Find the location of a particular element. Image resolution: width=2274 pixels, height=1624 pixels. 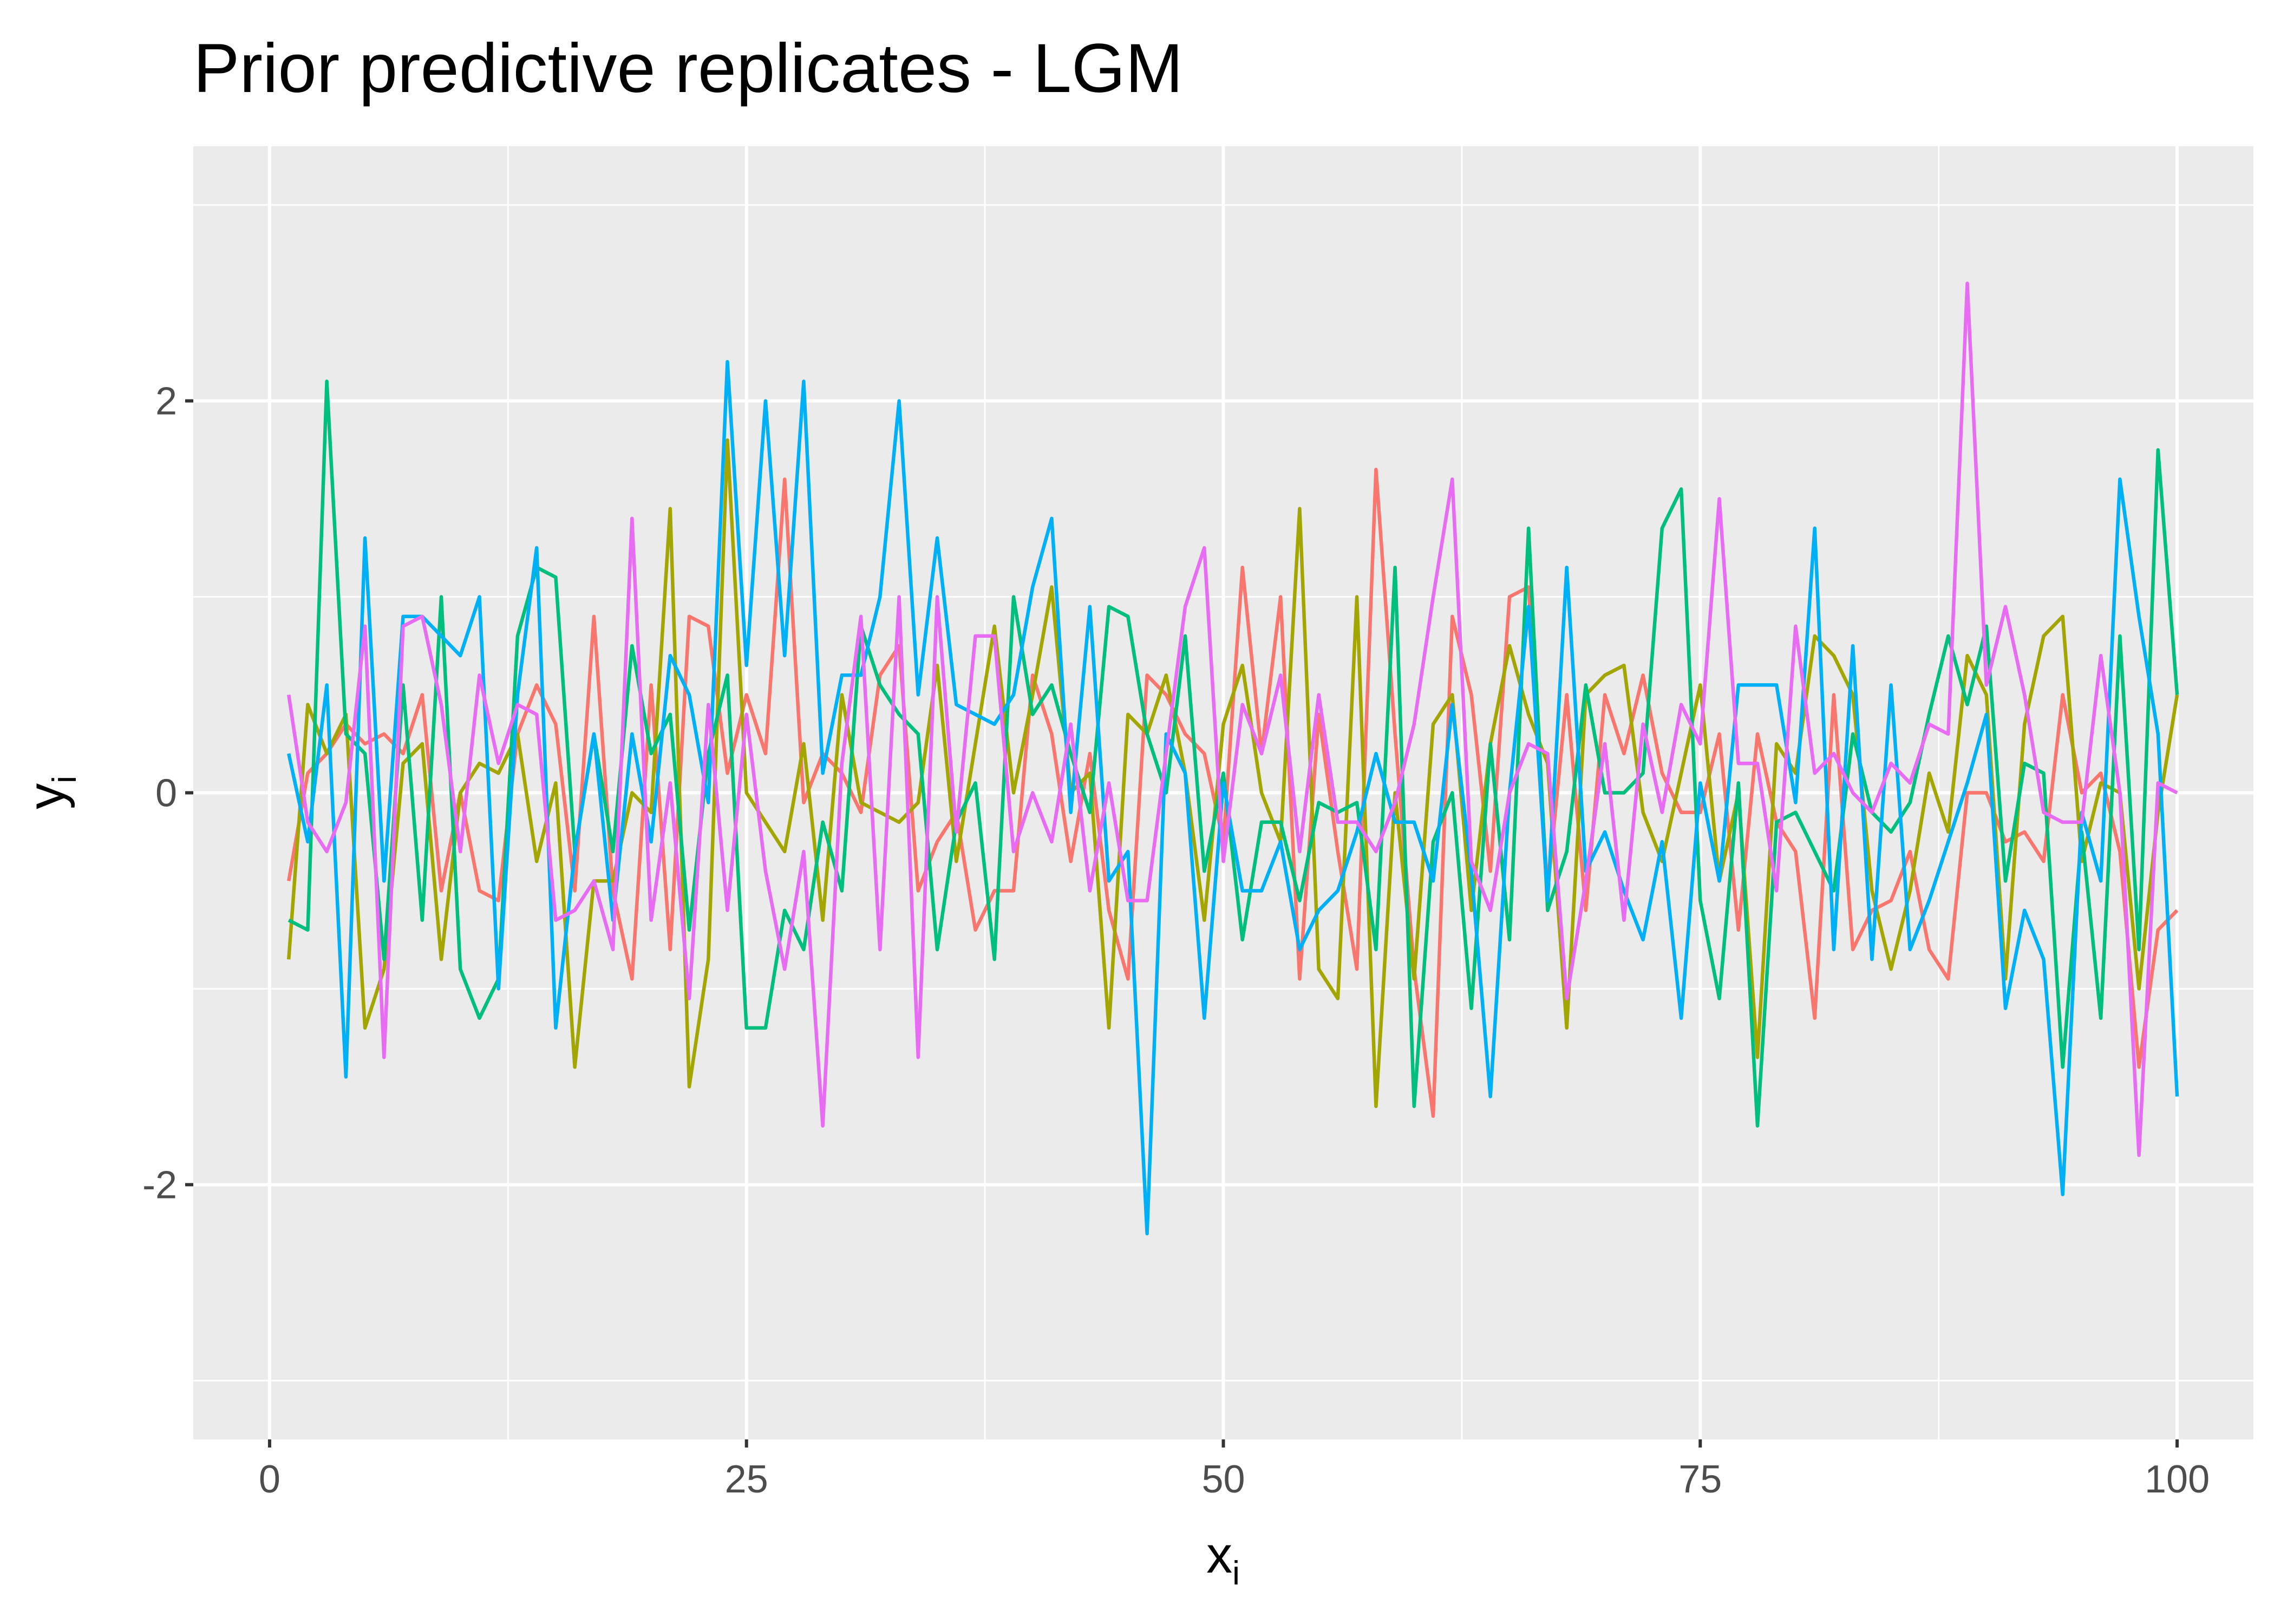

chart-title: Prior predictive replicates - LGM is located at coordinates (688, 68).